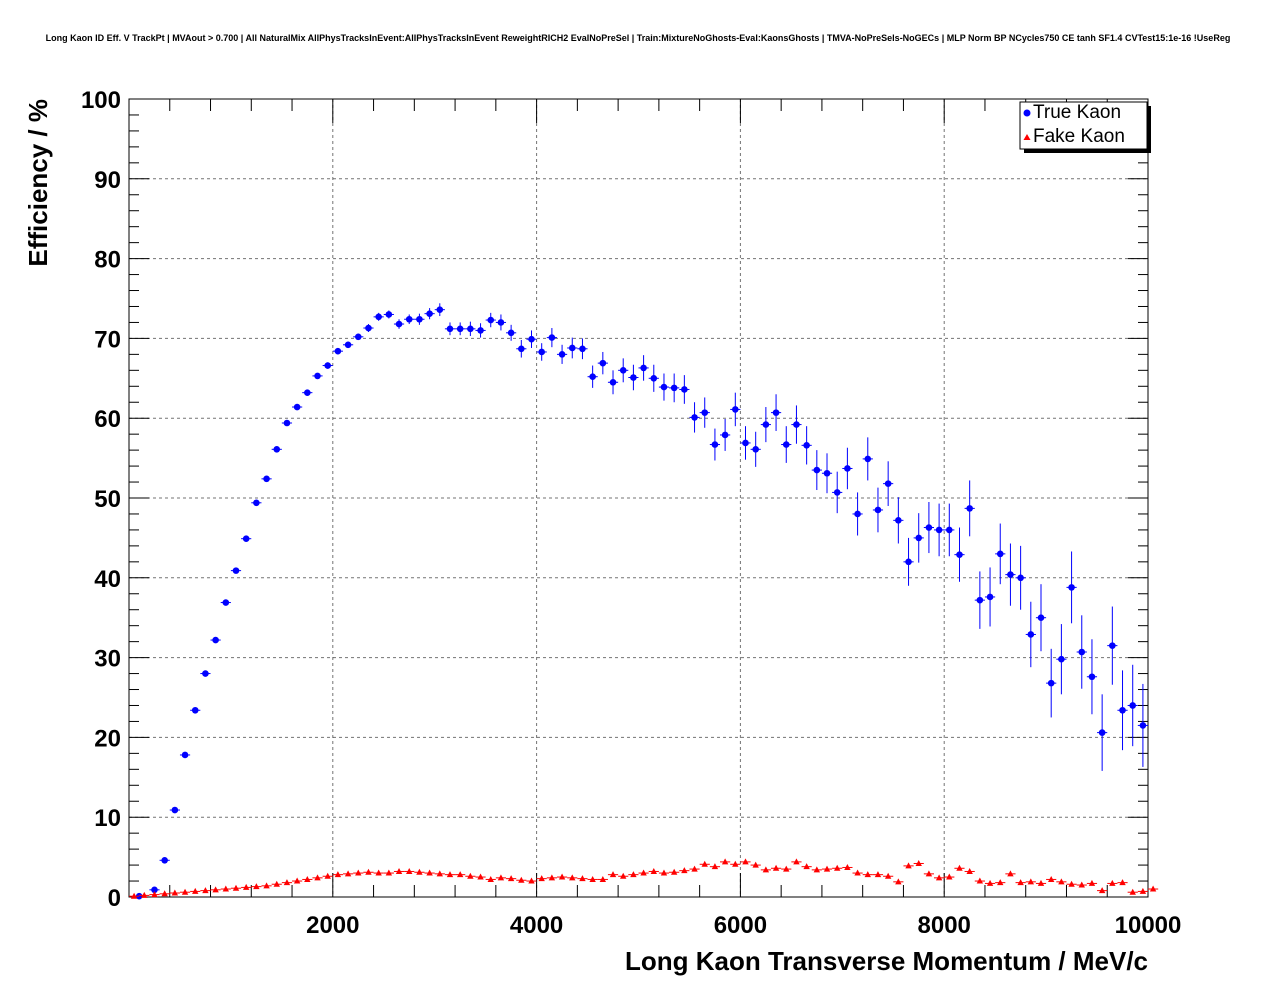  What do you see at coordinates (1079, 136) in the screenshot?
I see `legend-fake-kaon-label: Fake Kaon` at bounding box center [1079, 136].